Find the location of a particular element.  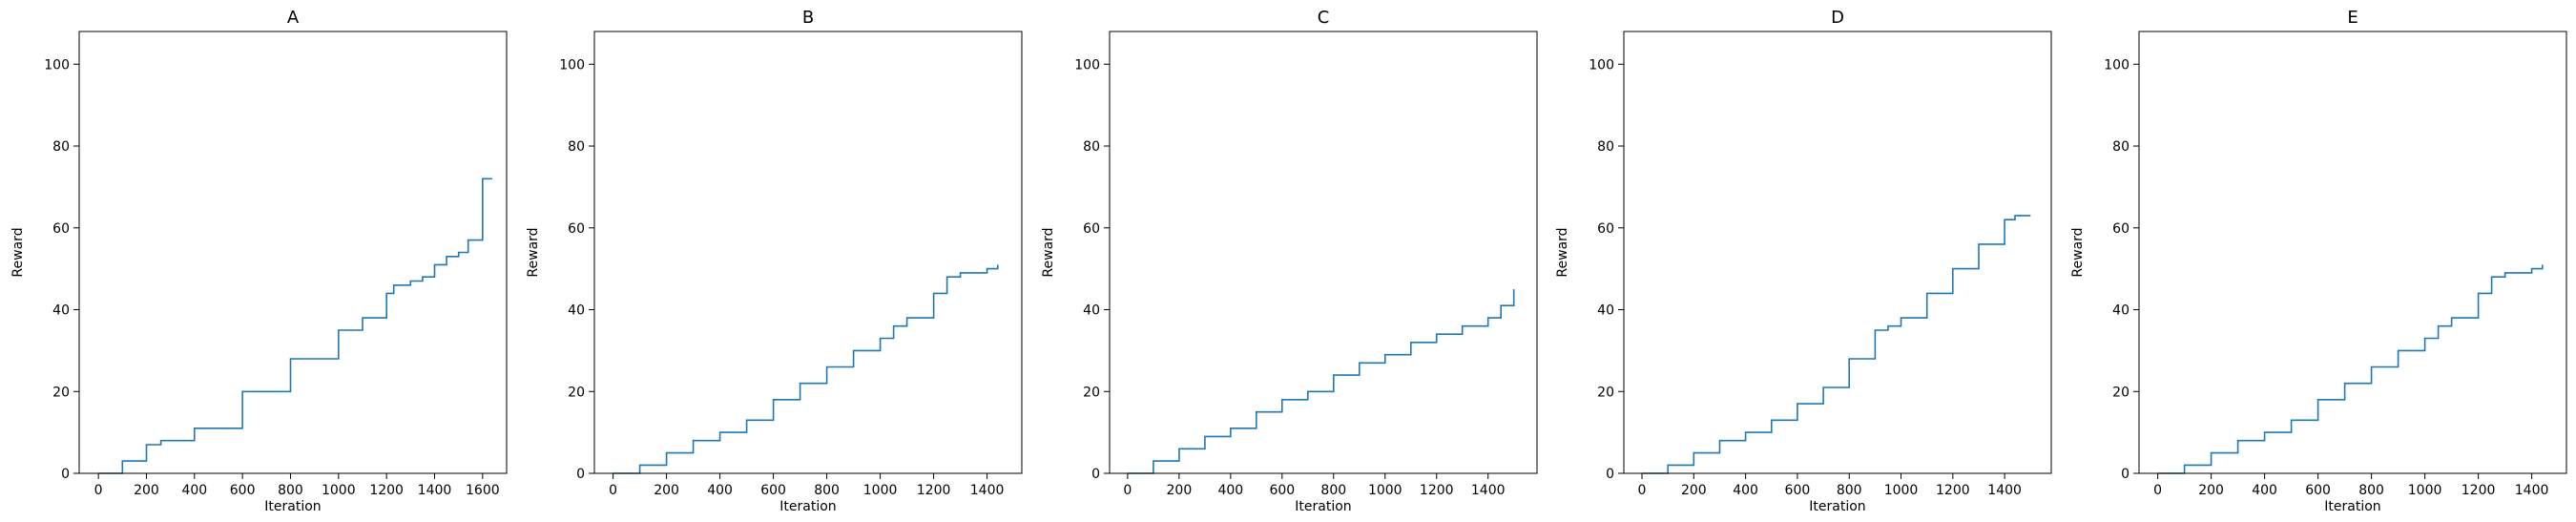

chart-title: A is located at coordinates (293, 18).